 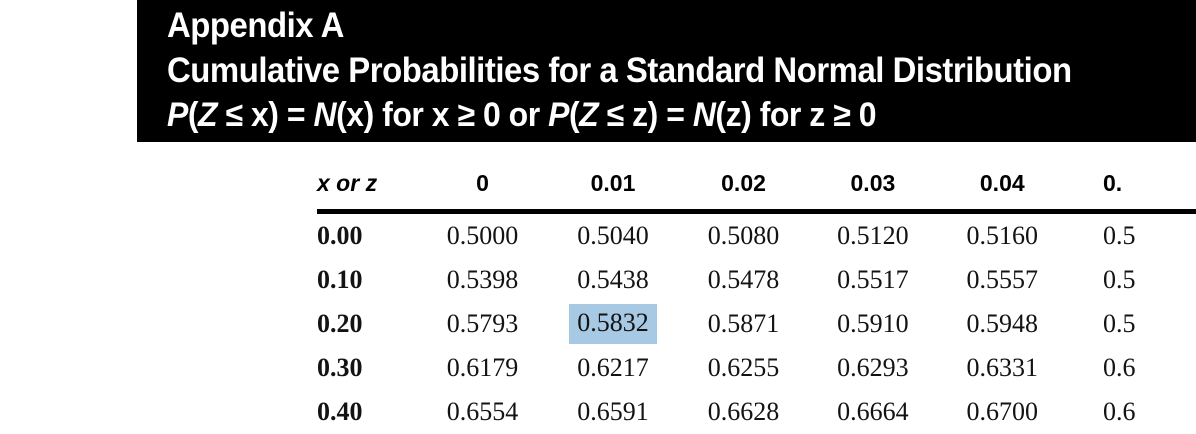 What do you see at coordinates (743, 412) in the screenshot?
I see `table-cell: 0.6628` at bounding box center [743, 412].